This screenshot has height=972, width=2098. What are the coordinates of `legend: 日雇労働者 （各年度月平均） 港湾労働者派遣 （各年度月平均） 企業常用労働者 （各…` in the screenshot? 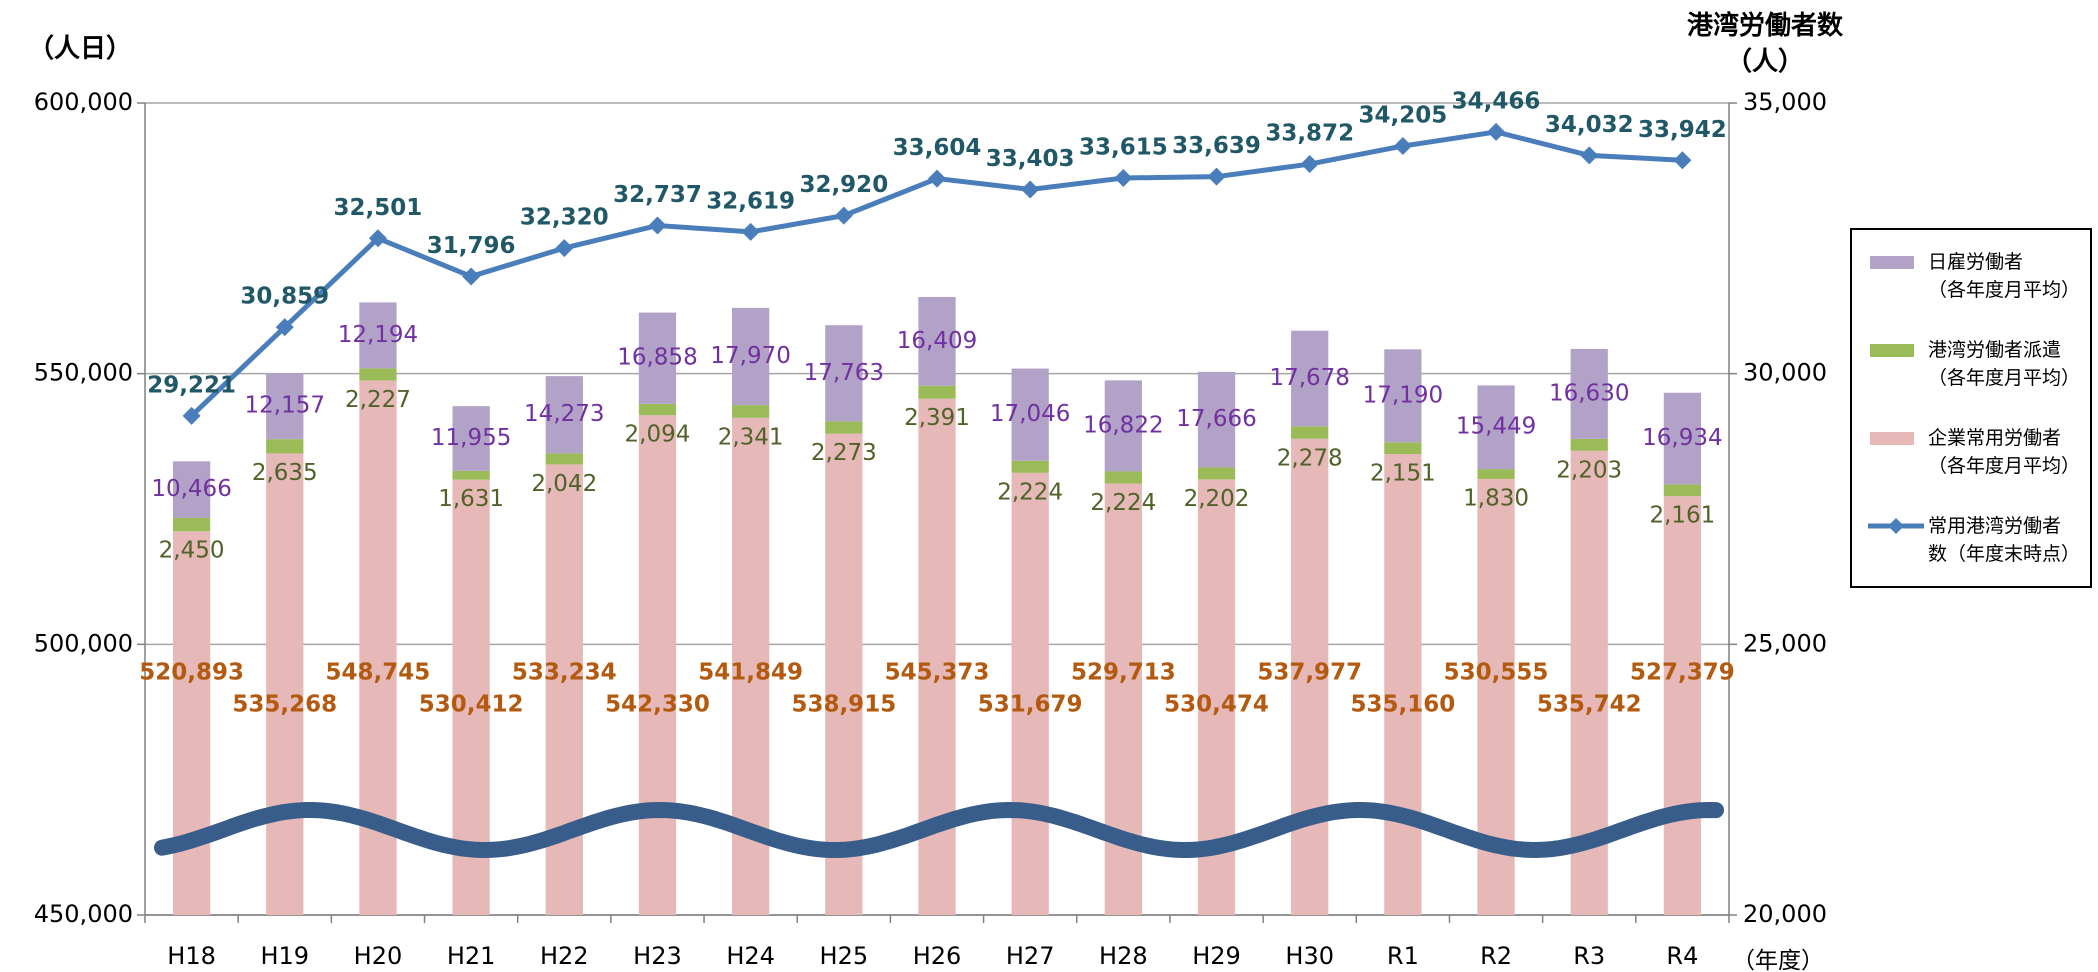 It's located at (1971, 408).